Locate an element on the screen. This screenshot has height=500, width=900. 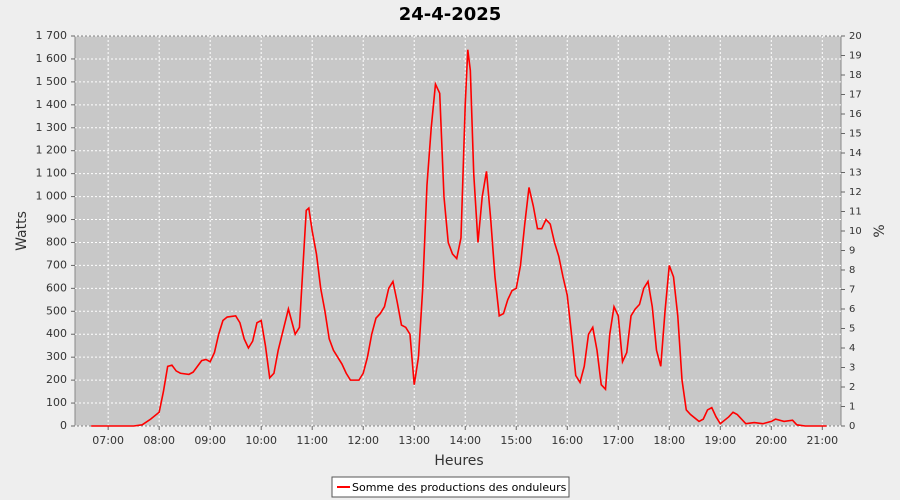
chart-title: 24-4-2025 is located at coordinates (450, 14).